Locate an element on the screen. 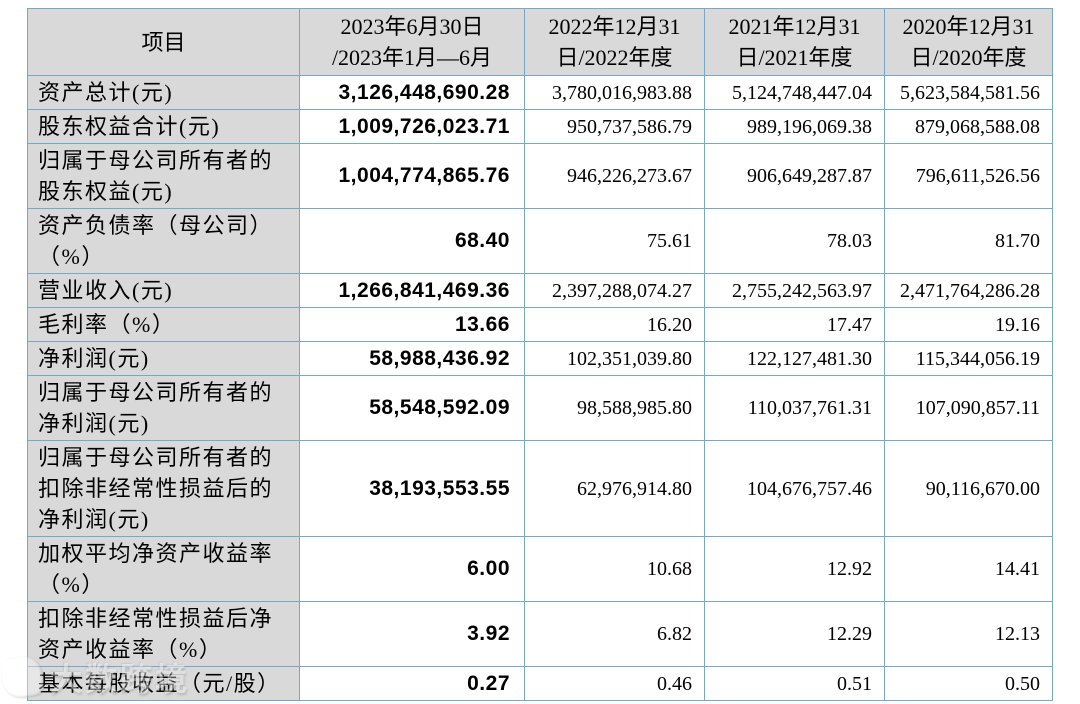 The height and width of the screenshot is (704, 1080). value-annual: 102,351,039.80 is located at coordinates (614, 358).